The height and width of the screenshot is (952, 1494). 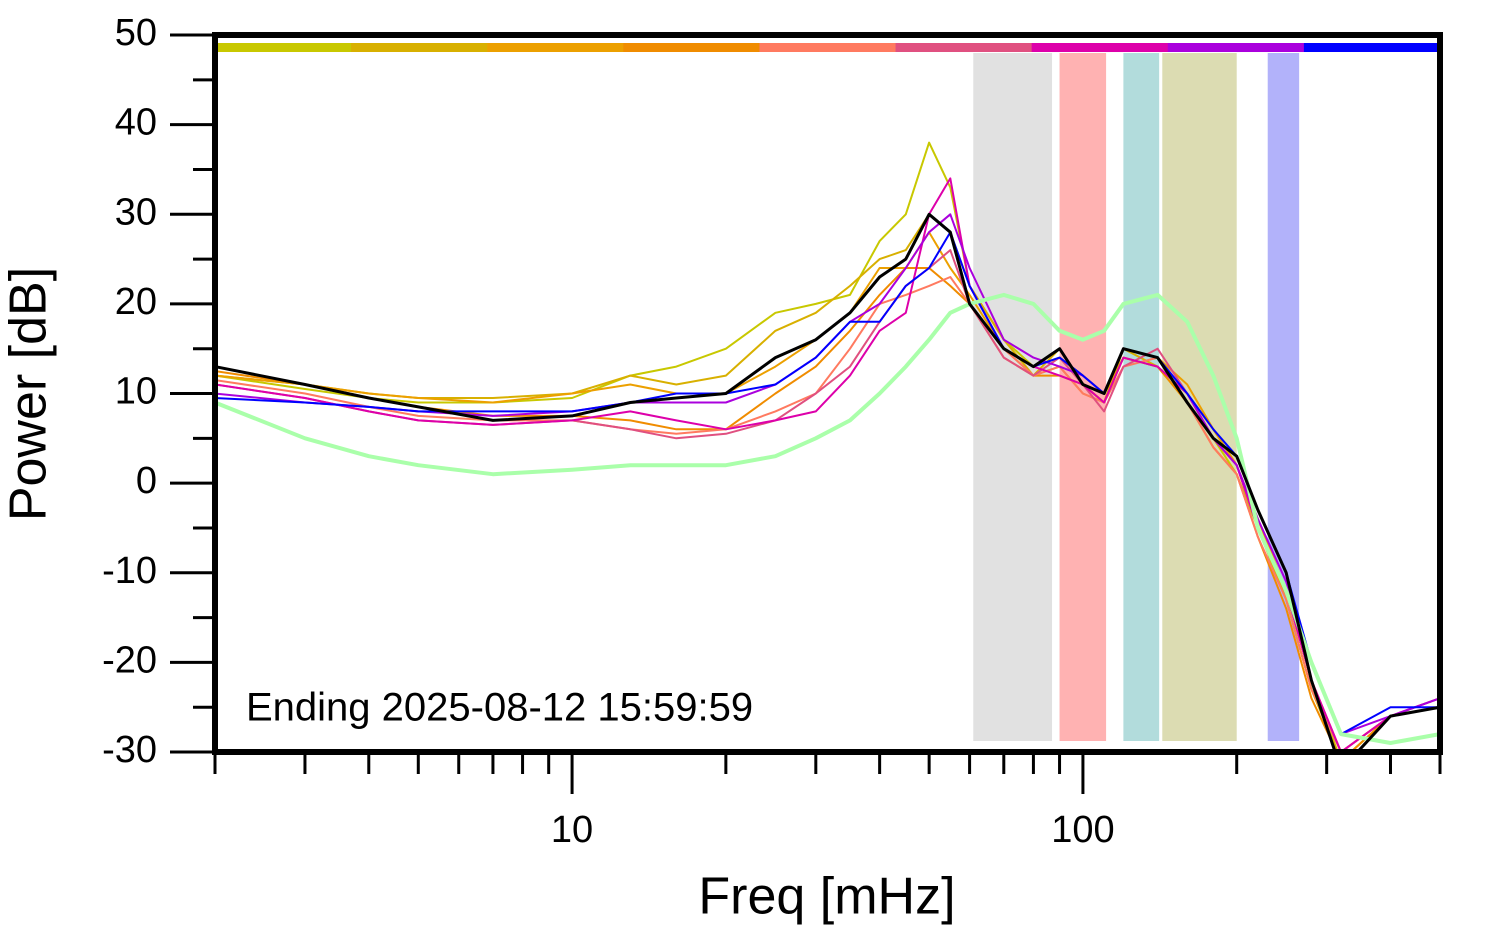 I want to click on y-tick-label: -30, so click(x=129, y=750).